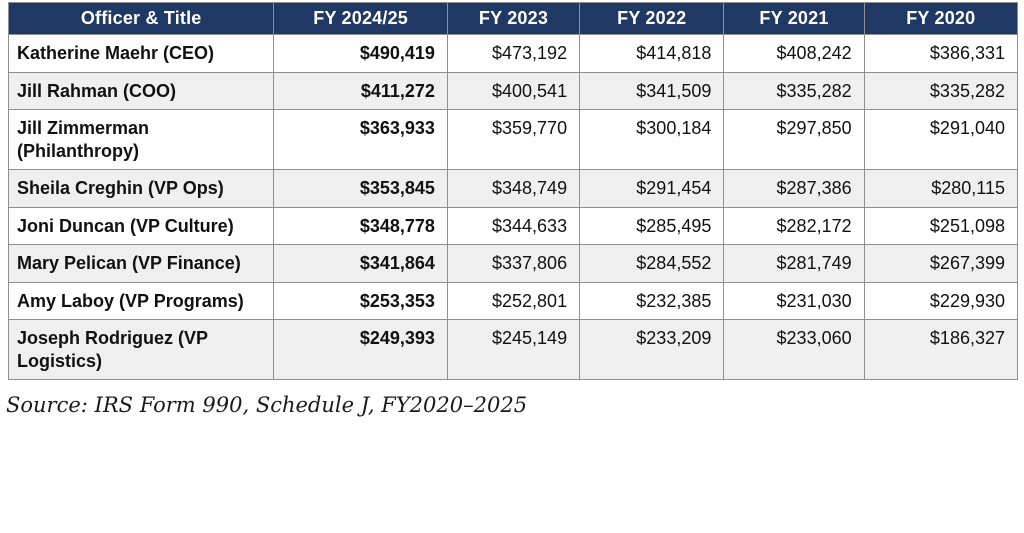 The height and width of the screenshot is (533, 1024). I want to click on fy2023-value-cell: $337,806, so click(513, 263).